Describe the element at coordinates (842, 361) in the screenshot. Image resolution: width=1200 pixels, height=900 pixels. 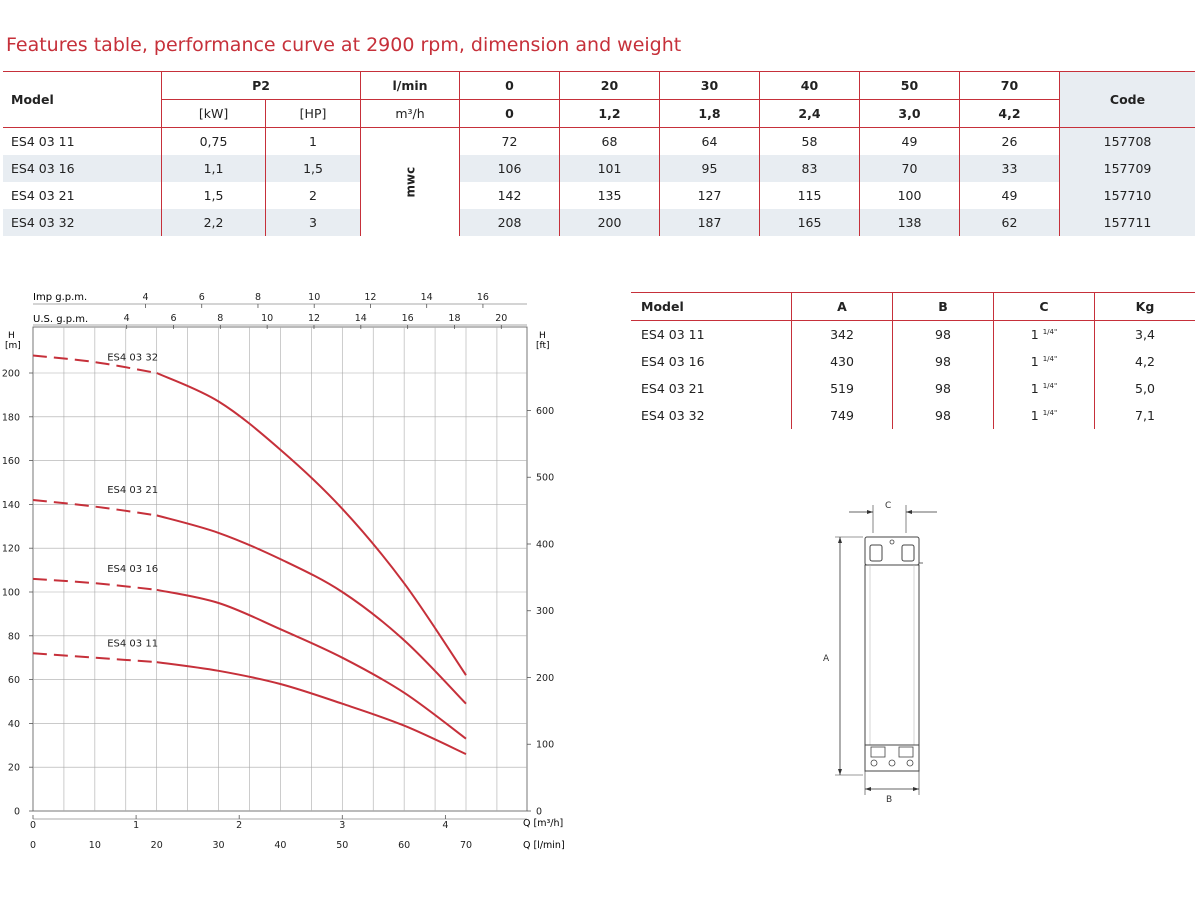
I see `dim-a: 430` at that location.